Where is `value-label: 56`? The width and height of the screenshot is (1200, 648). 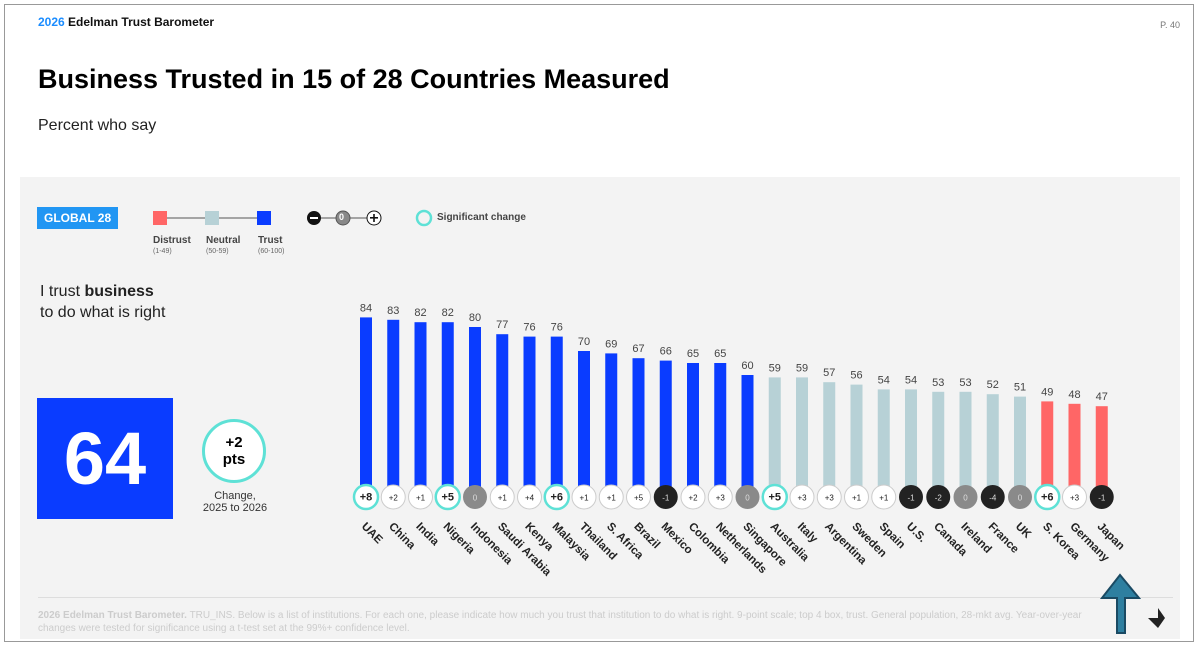 value-label: 56 is located at coordinates (856, 376).